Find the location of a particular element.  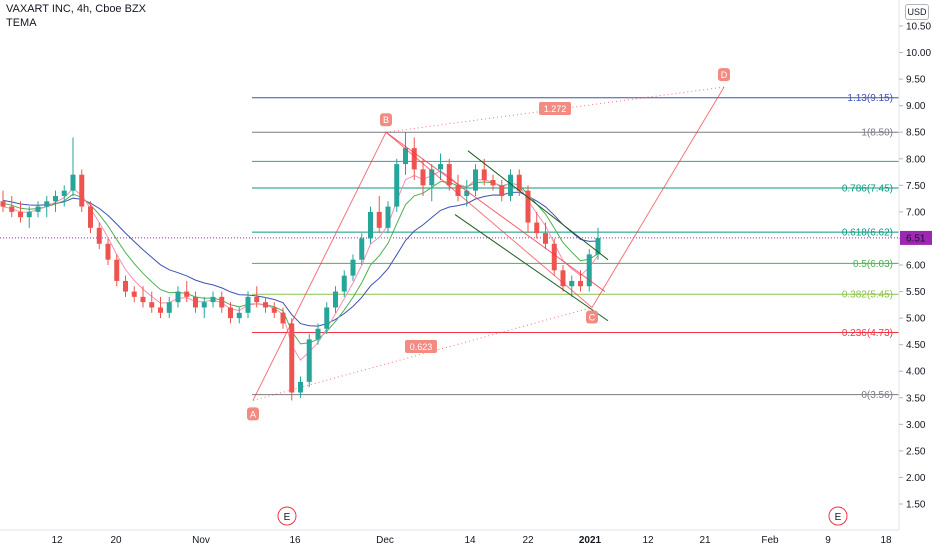

wave-point-label: C is located at coordinates (592, 317).